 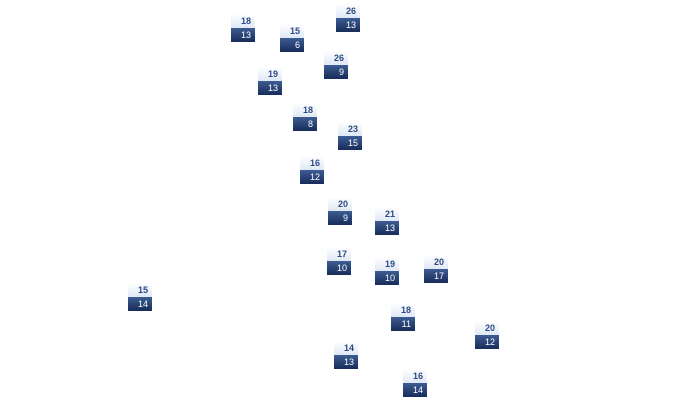 I want to click on temperature-marker: 18 13, so click(x=243, y=28).